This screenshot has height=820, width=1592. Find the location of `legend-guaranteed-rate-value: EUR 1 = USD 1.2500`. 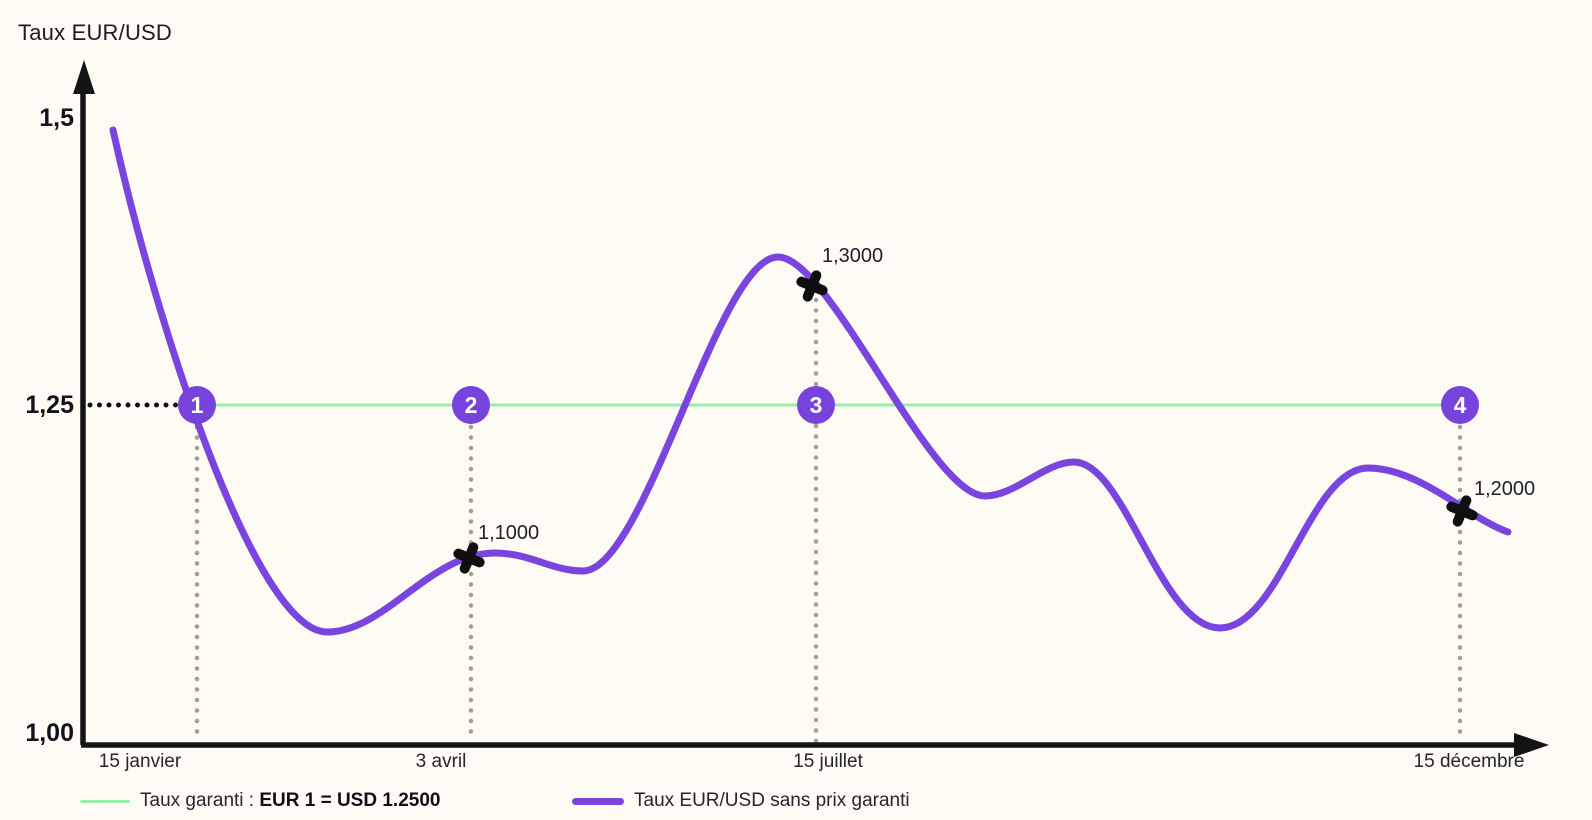

legend-guaranteed-rate-value: EUR 1 = USD 1.2500 is located at coordinates (350, 800).